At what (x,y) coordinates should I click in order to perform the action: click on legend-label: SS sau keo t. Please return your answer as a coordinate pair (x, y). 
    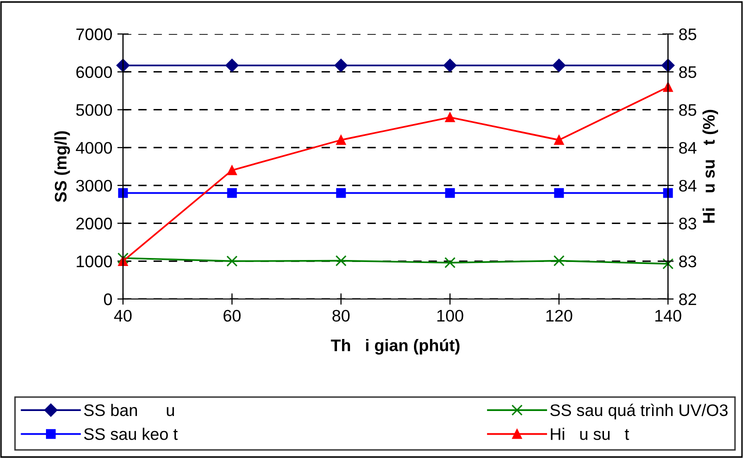
    Looking at the image, I should click on (131, 434).